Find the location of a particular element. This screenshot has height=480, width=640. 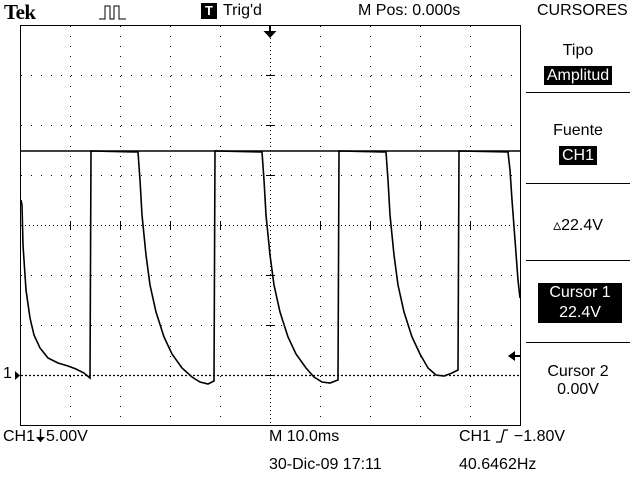

source-label: Fuente is located at coordinates (578, 130).